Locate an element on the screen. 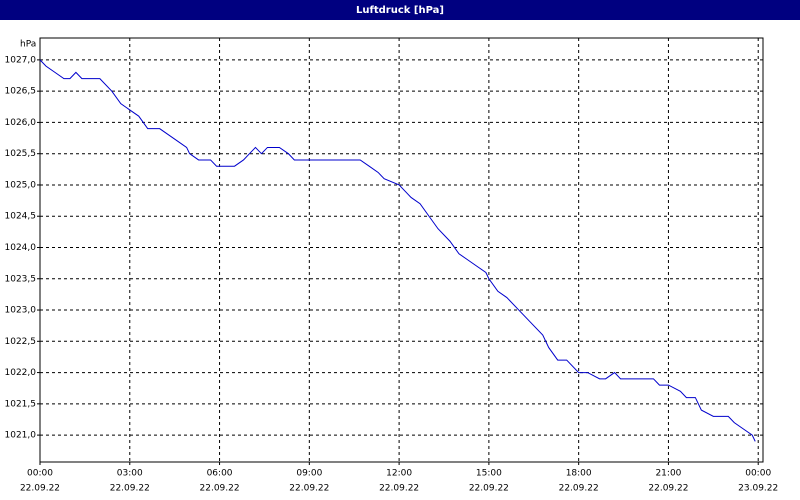 The width and height of the screenshot is (800, 500). y-tick-label: 1022,0 is located at coordinates (21, 373).